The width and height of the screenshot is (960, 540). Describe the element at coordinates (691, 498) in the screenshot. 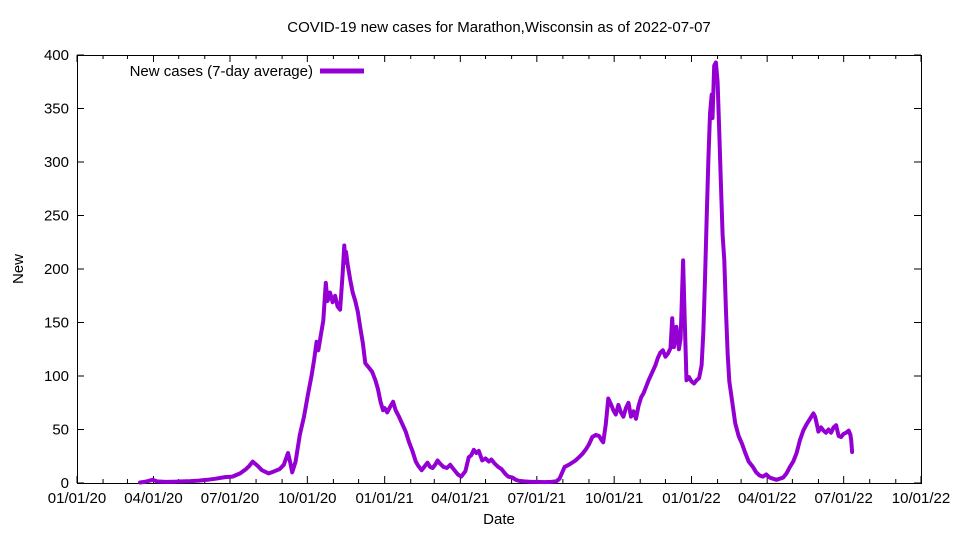

I see `x-tick-label: 01/01/22` at that location.